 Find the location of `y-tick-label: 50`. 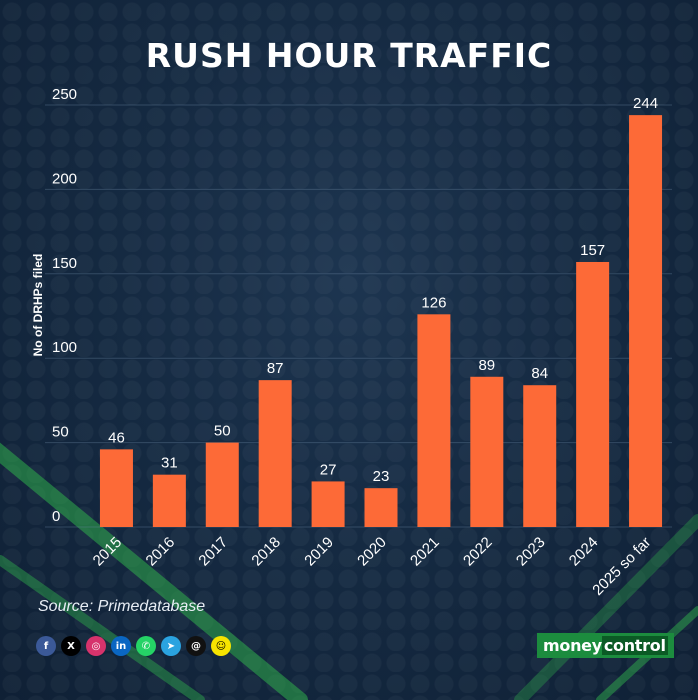

y-tick-label: 50 is located at coordinates (60, 432).